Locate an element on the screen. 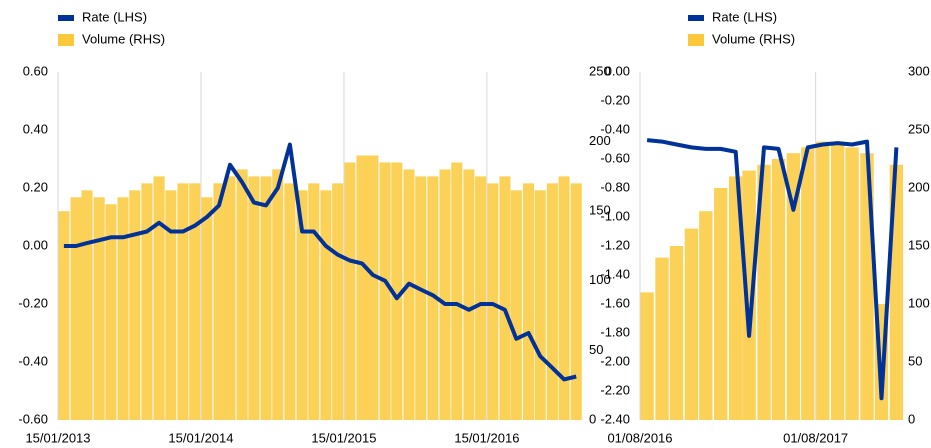  x-tick-label: 01/08/2017 is located at coordinates (815, 437).